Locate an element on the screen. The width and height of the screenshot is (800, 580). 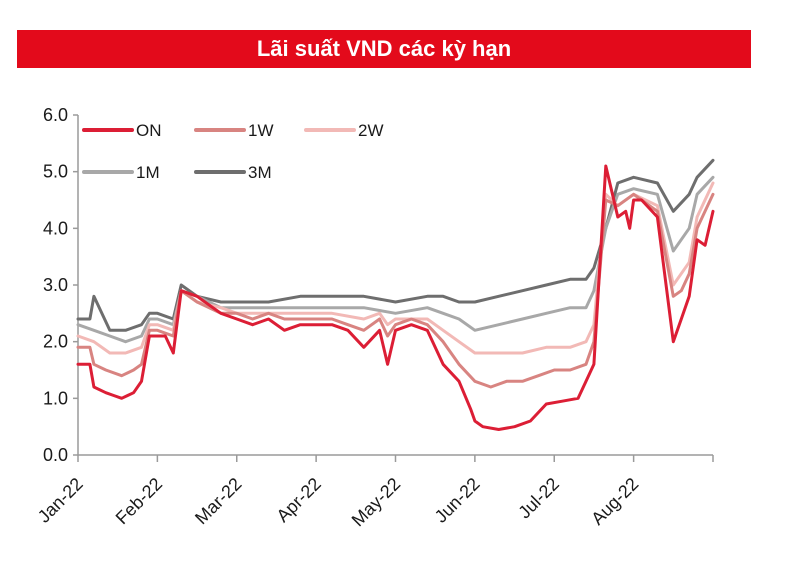
legend-label-2w: 2W is located at coordinates (371, 130).